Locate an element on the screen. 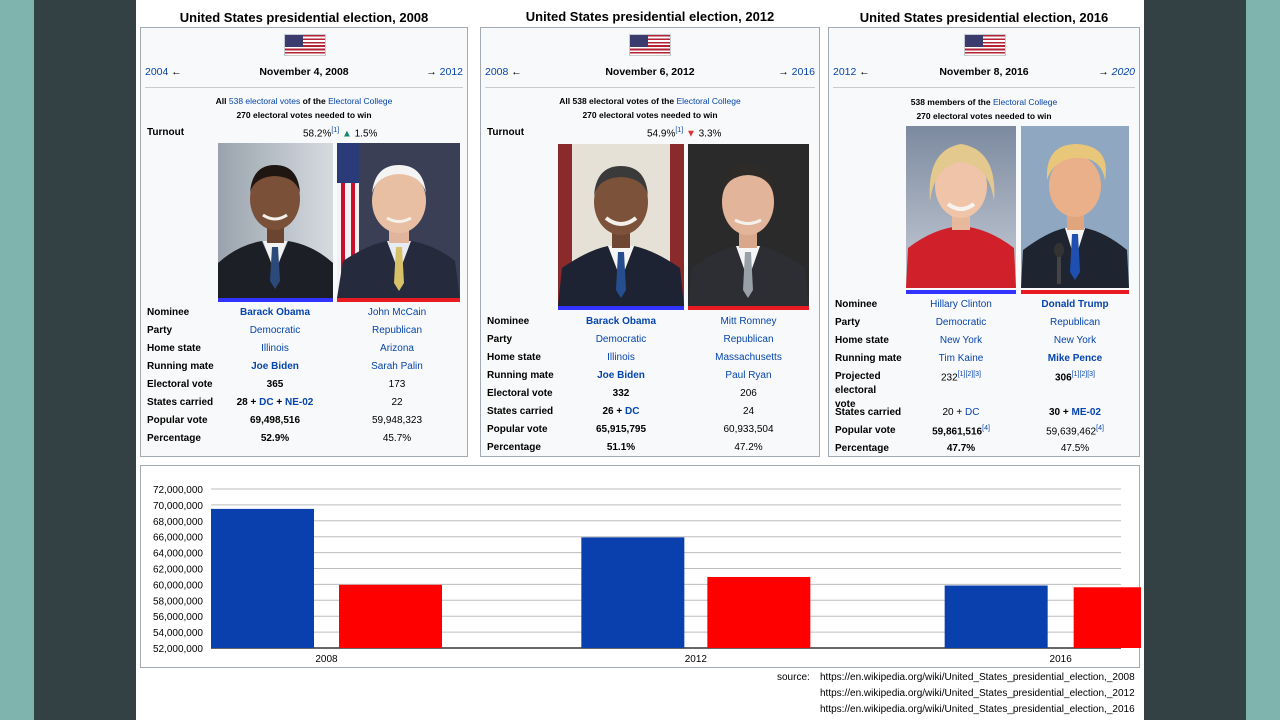 The image size is (1280, 720). photo-mitt-romney is located at coordinates (748, 225).